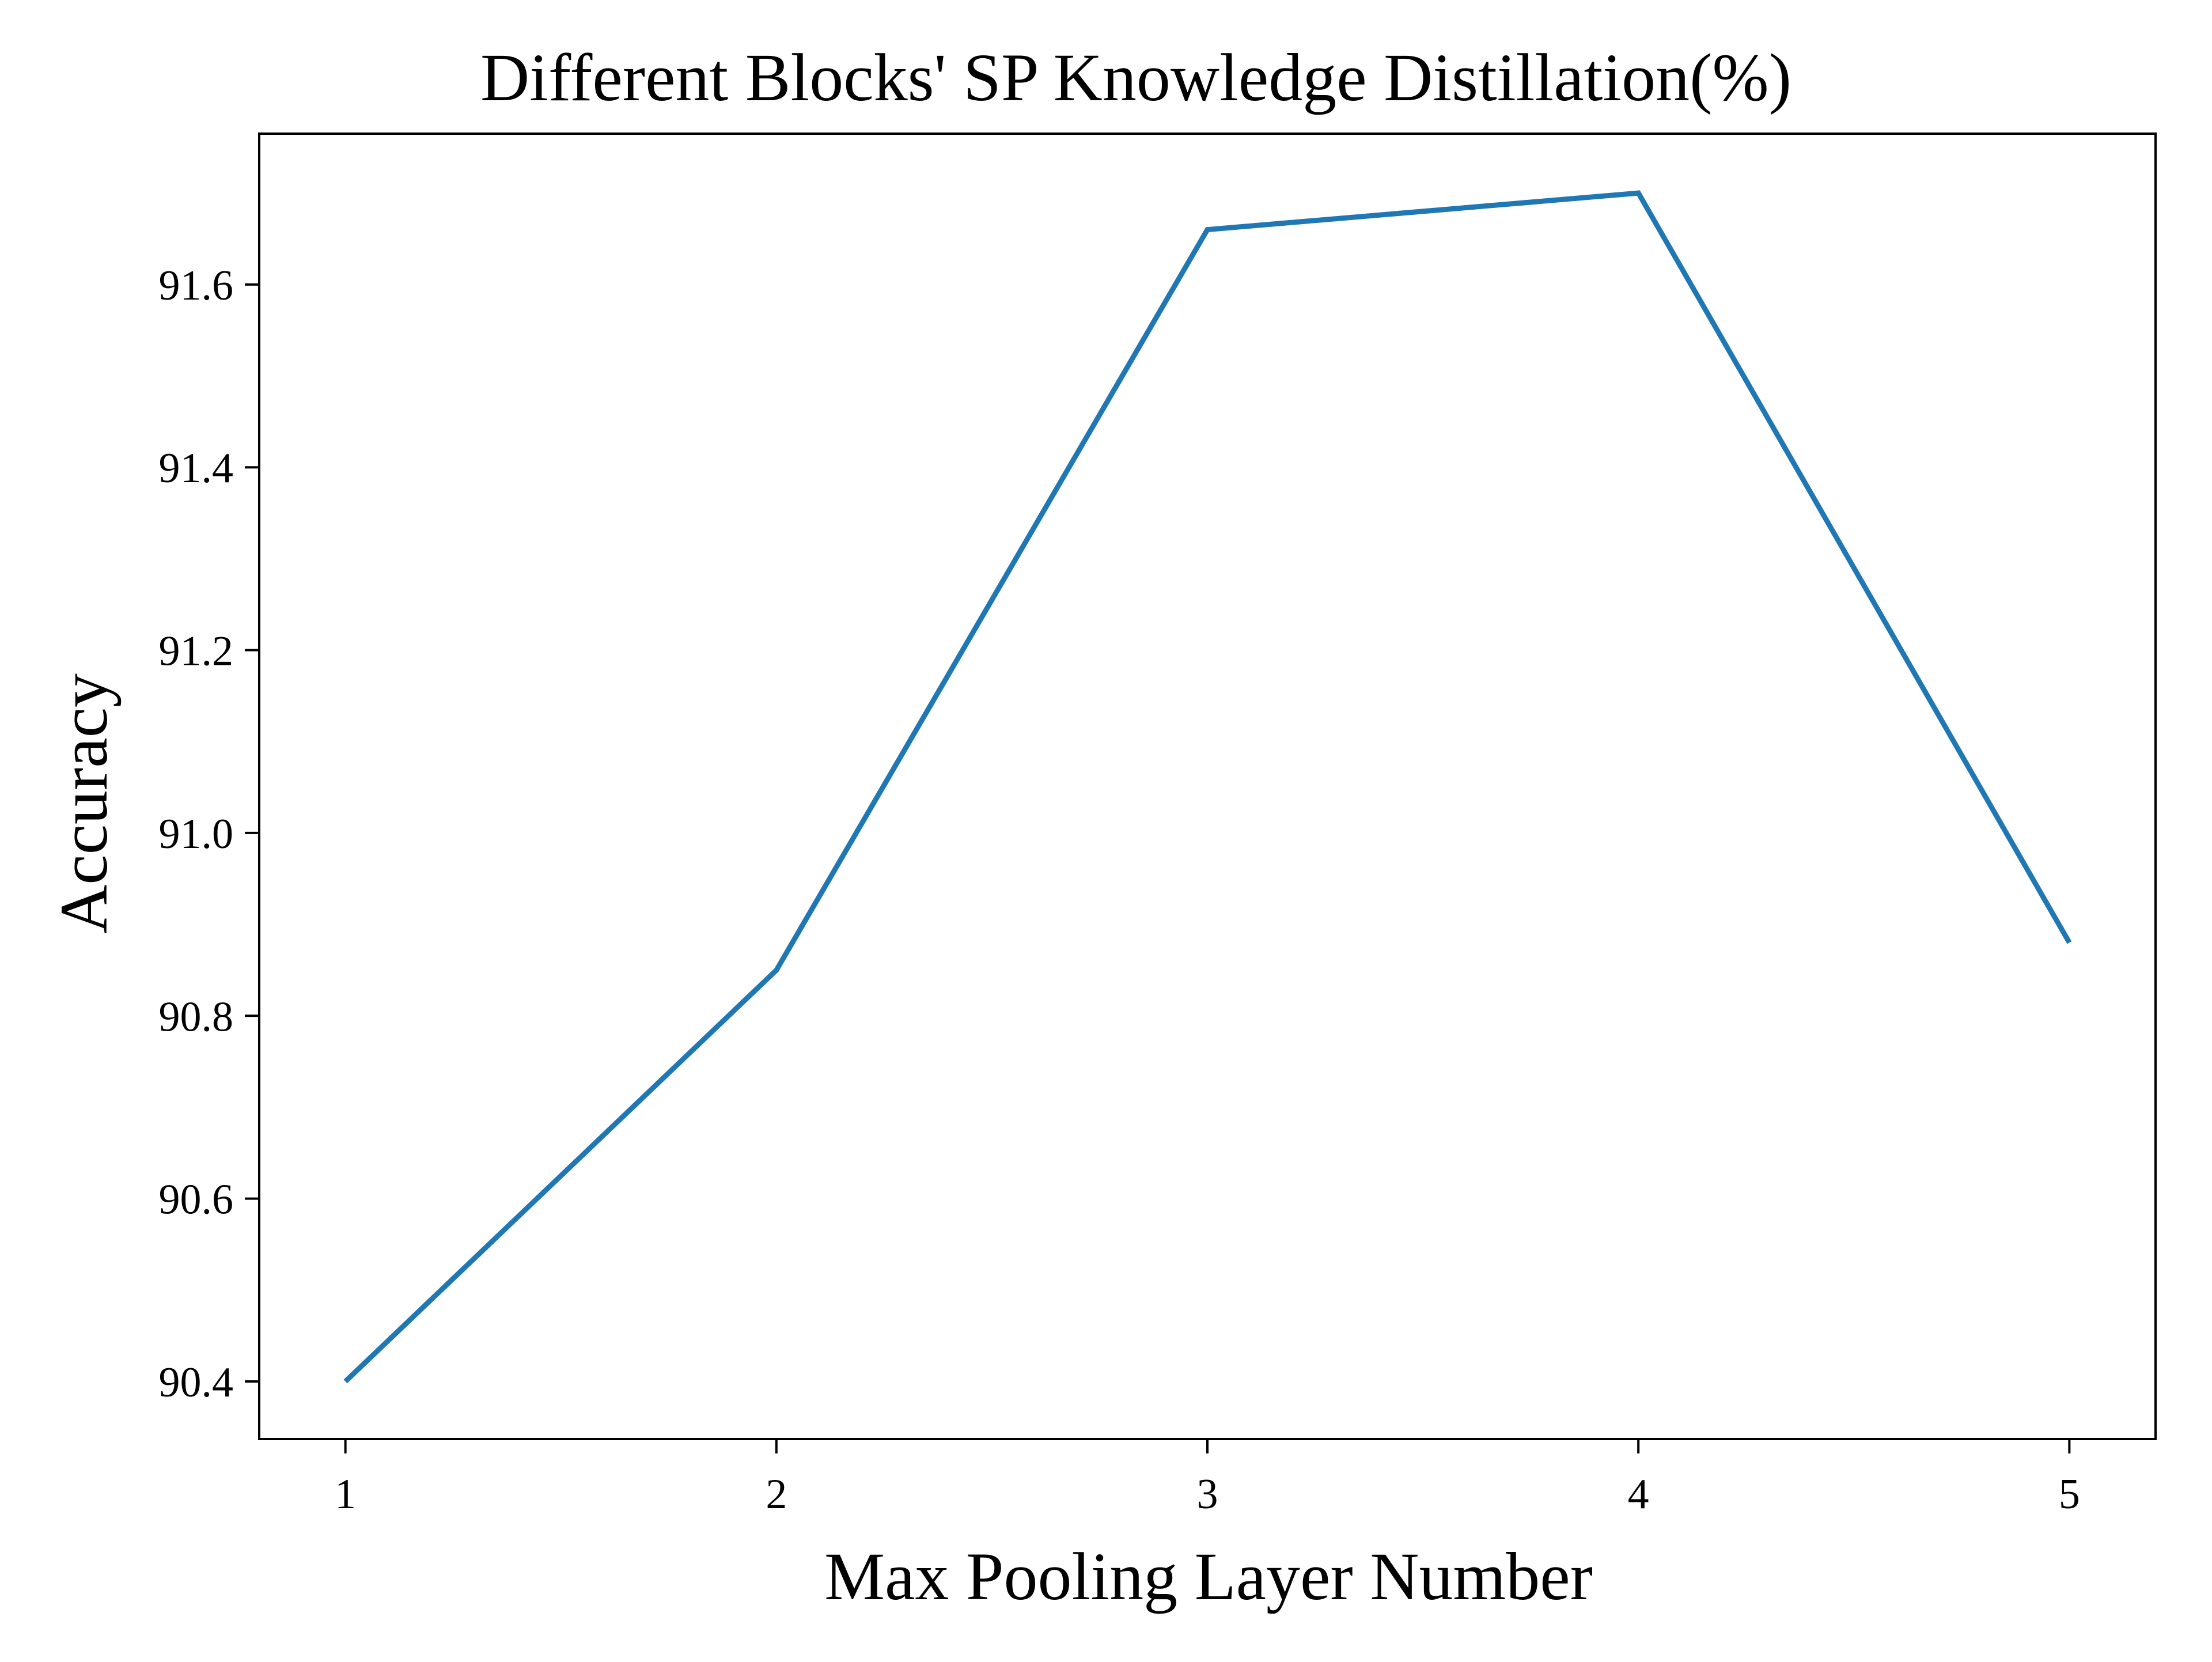 This screenshot has height=1662, width=2212. Describe the element at coordinates (196, 468) in the screenshot. I see `y-tick-label: 91.4` at that location.